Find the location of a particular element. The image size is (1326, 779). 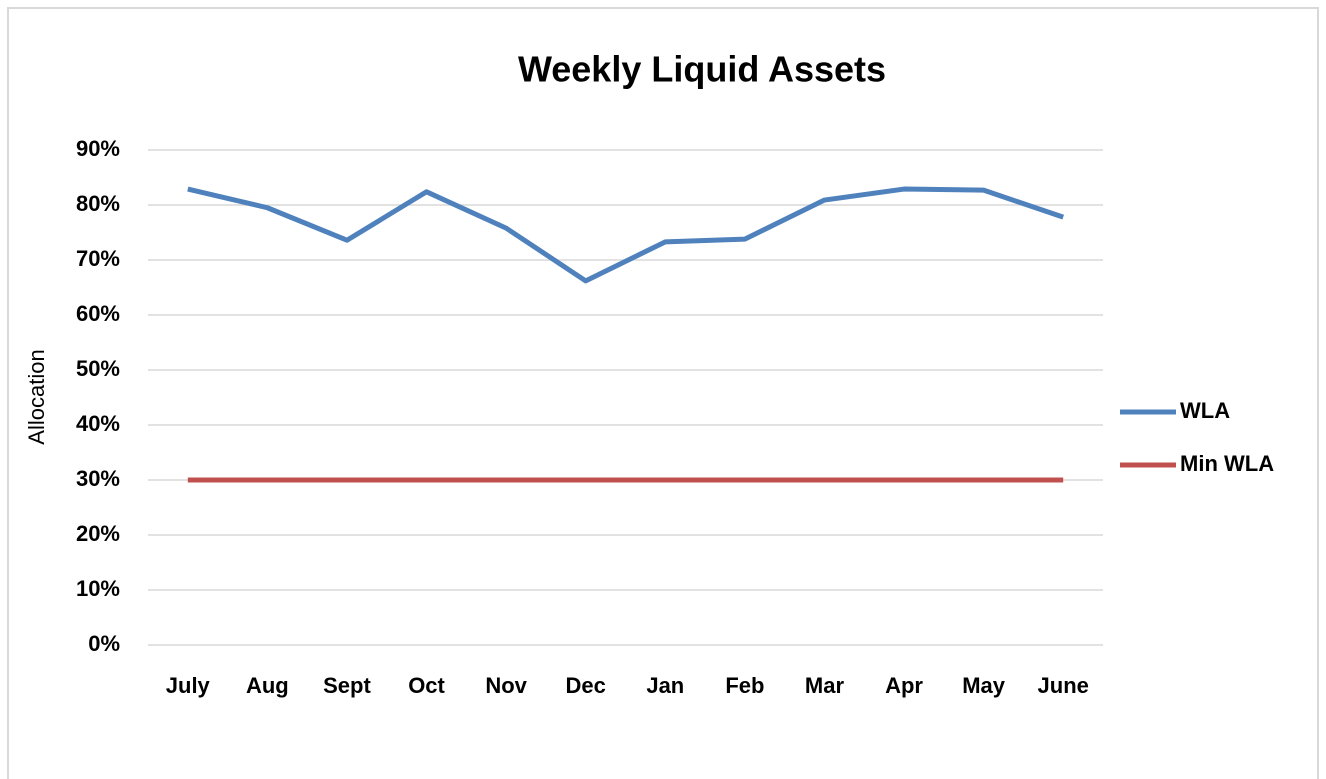

y-axis-label: Allocation is located at coordinates (36, 396).